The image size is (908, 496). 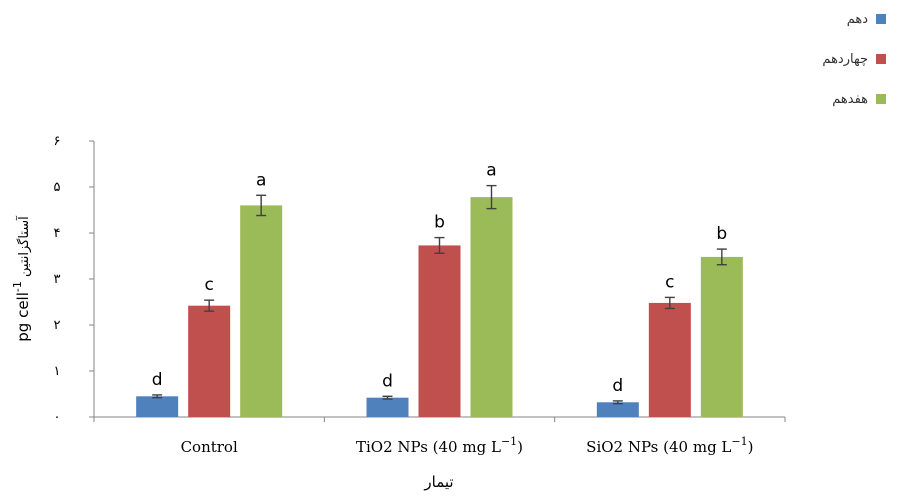 I want to click on x-tick-label: Control, so click(x=209, y=447).